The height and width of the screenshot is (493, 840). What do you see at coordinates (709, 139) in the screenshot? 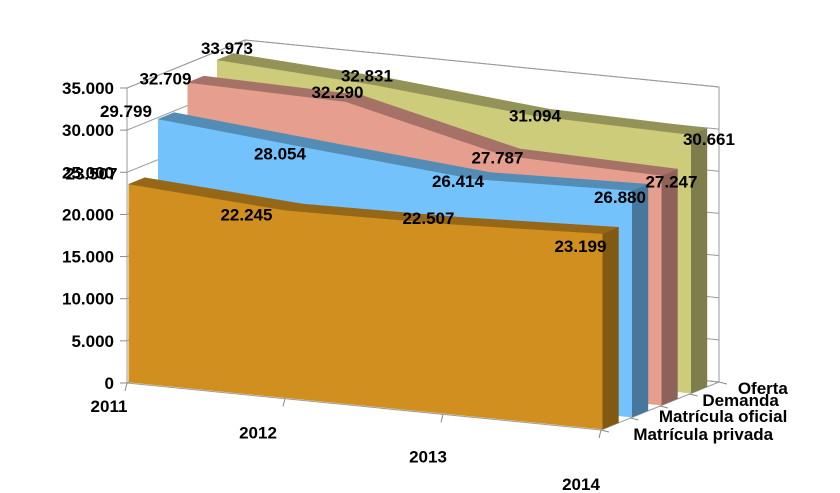
I see `data-label: 30.661` at bounding box center [709, 139].